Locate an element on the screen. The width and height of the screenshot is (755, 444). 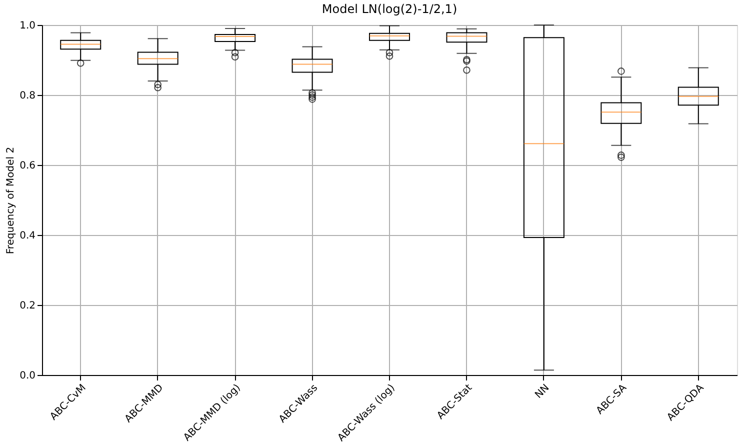
y-axis-title: Frequency of Model 2 is located at coordinates (11, 200).